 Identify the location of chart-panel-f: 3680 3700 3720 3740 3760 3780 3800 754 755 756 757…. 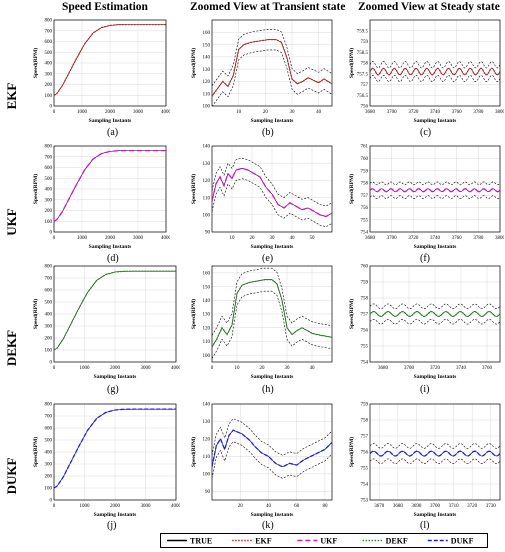
(426, 197).